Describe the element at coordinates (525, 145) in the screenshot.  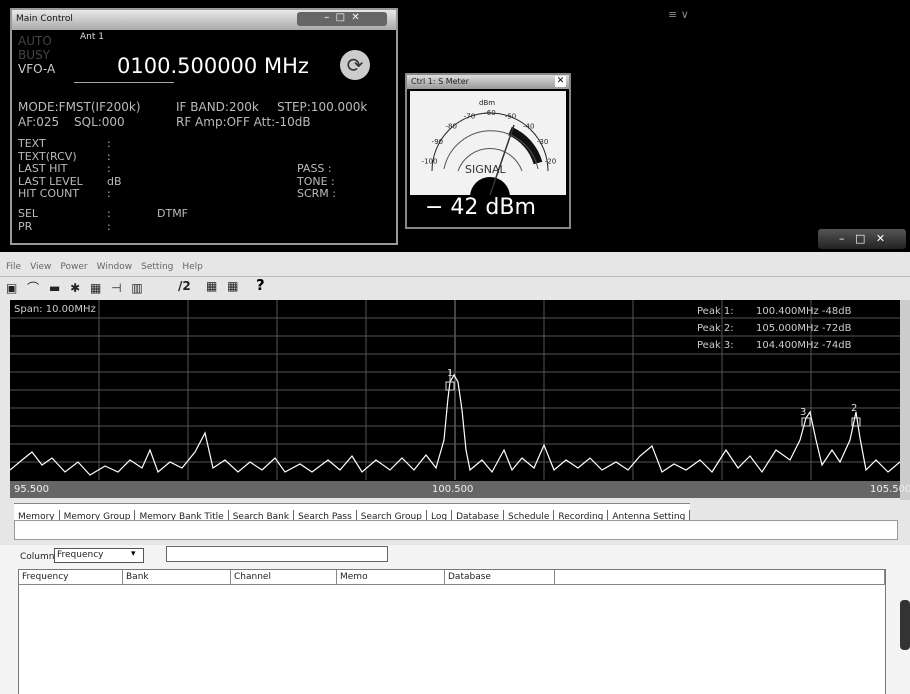
I see `meter-red-zone` at that location.